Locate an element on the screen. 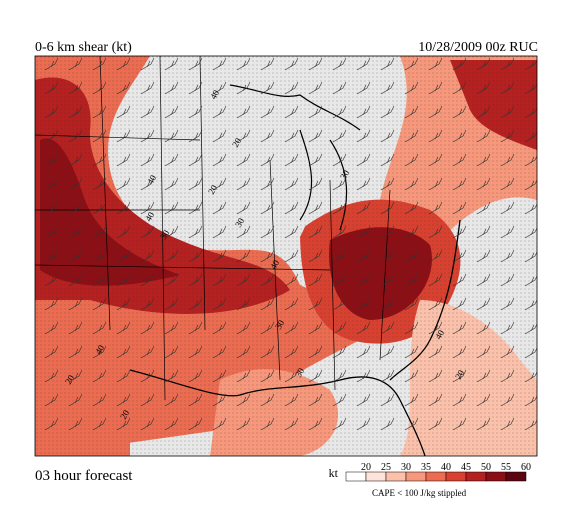 This screenshot has width=575, height=532. legend-level: 45 is located at coordinates (466, 467).